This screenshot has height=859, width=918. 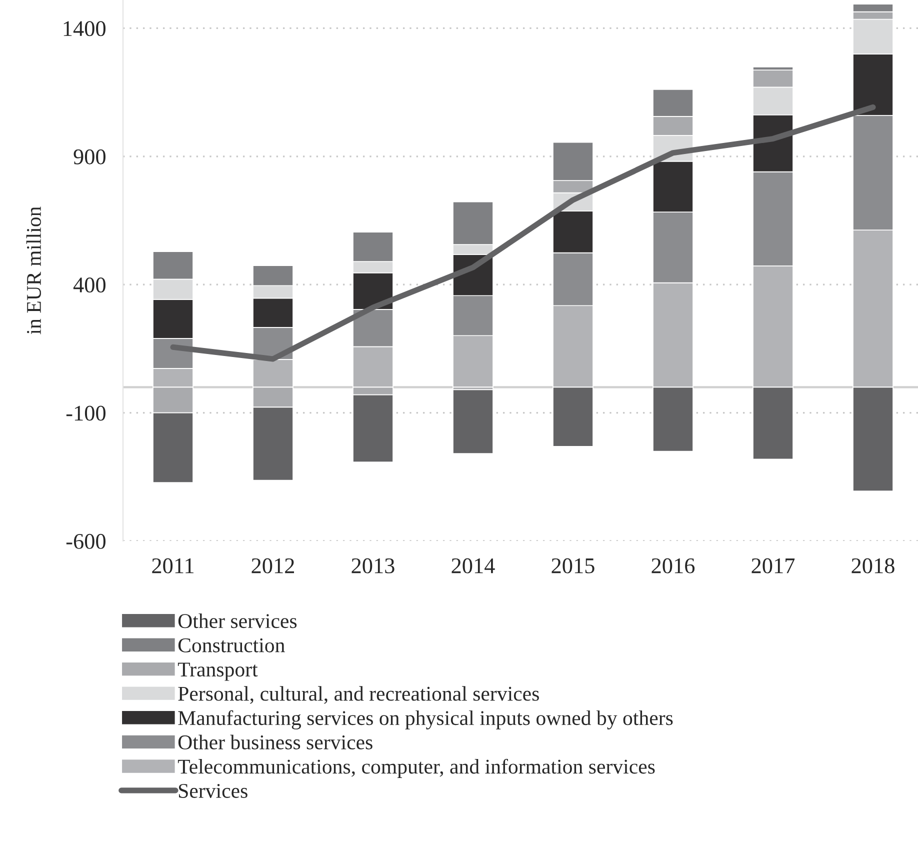 What do you see at coordinates (86, 541) in the screenshot?
I see `y-tick-label: -600` at bounding box center [86, 541].